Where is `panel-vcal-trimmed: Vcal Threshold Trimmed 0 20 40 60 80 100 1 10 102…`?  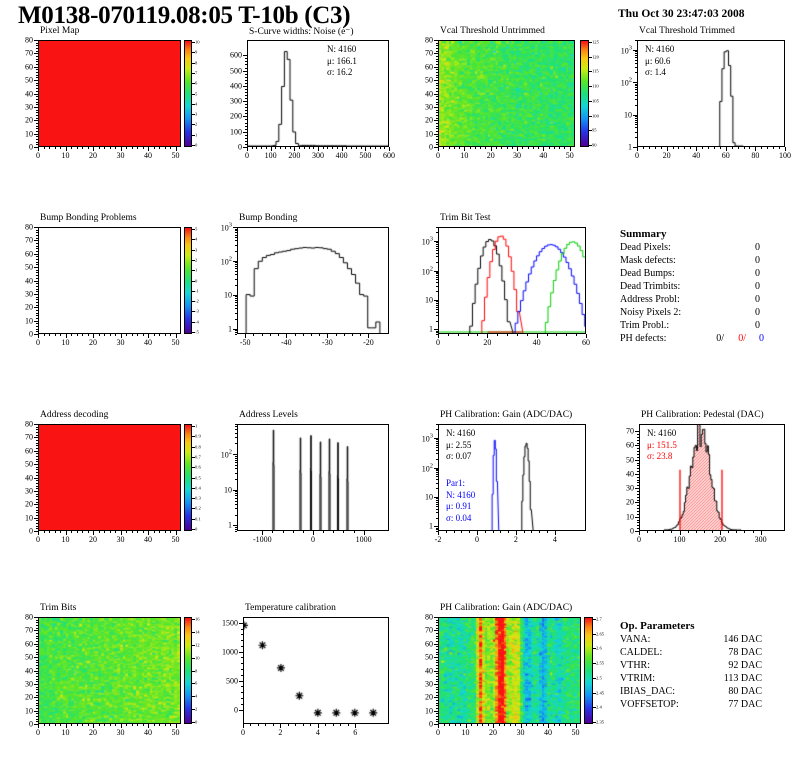
panel-vcal-trimmed: Vcal Threshold Trimmed 0 20 40 60 80 100 1 10 102… is located at coordinates (699, 93).